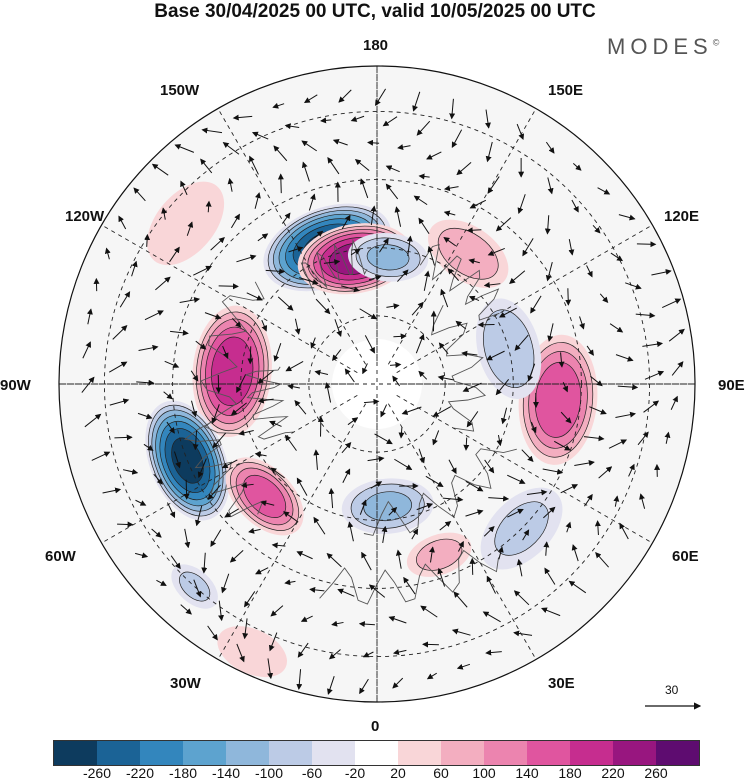 The width and height of the screenshot is (750, 783). I want to click on pos-center-25w, so click(252, 652).